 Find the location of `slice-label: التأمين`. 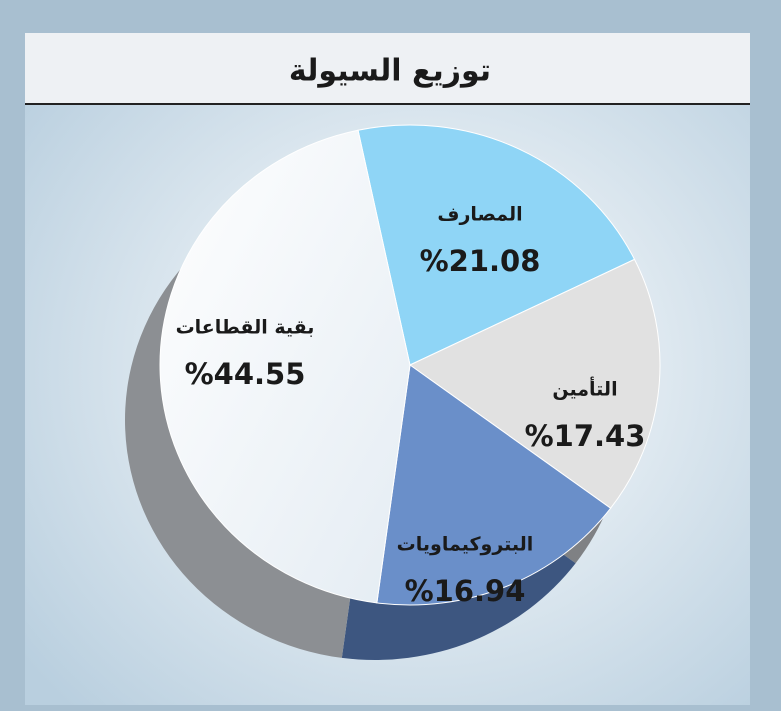

slice-label: التأمين is located at coordinates (584, 389).